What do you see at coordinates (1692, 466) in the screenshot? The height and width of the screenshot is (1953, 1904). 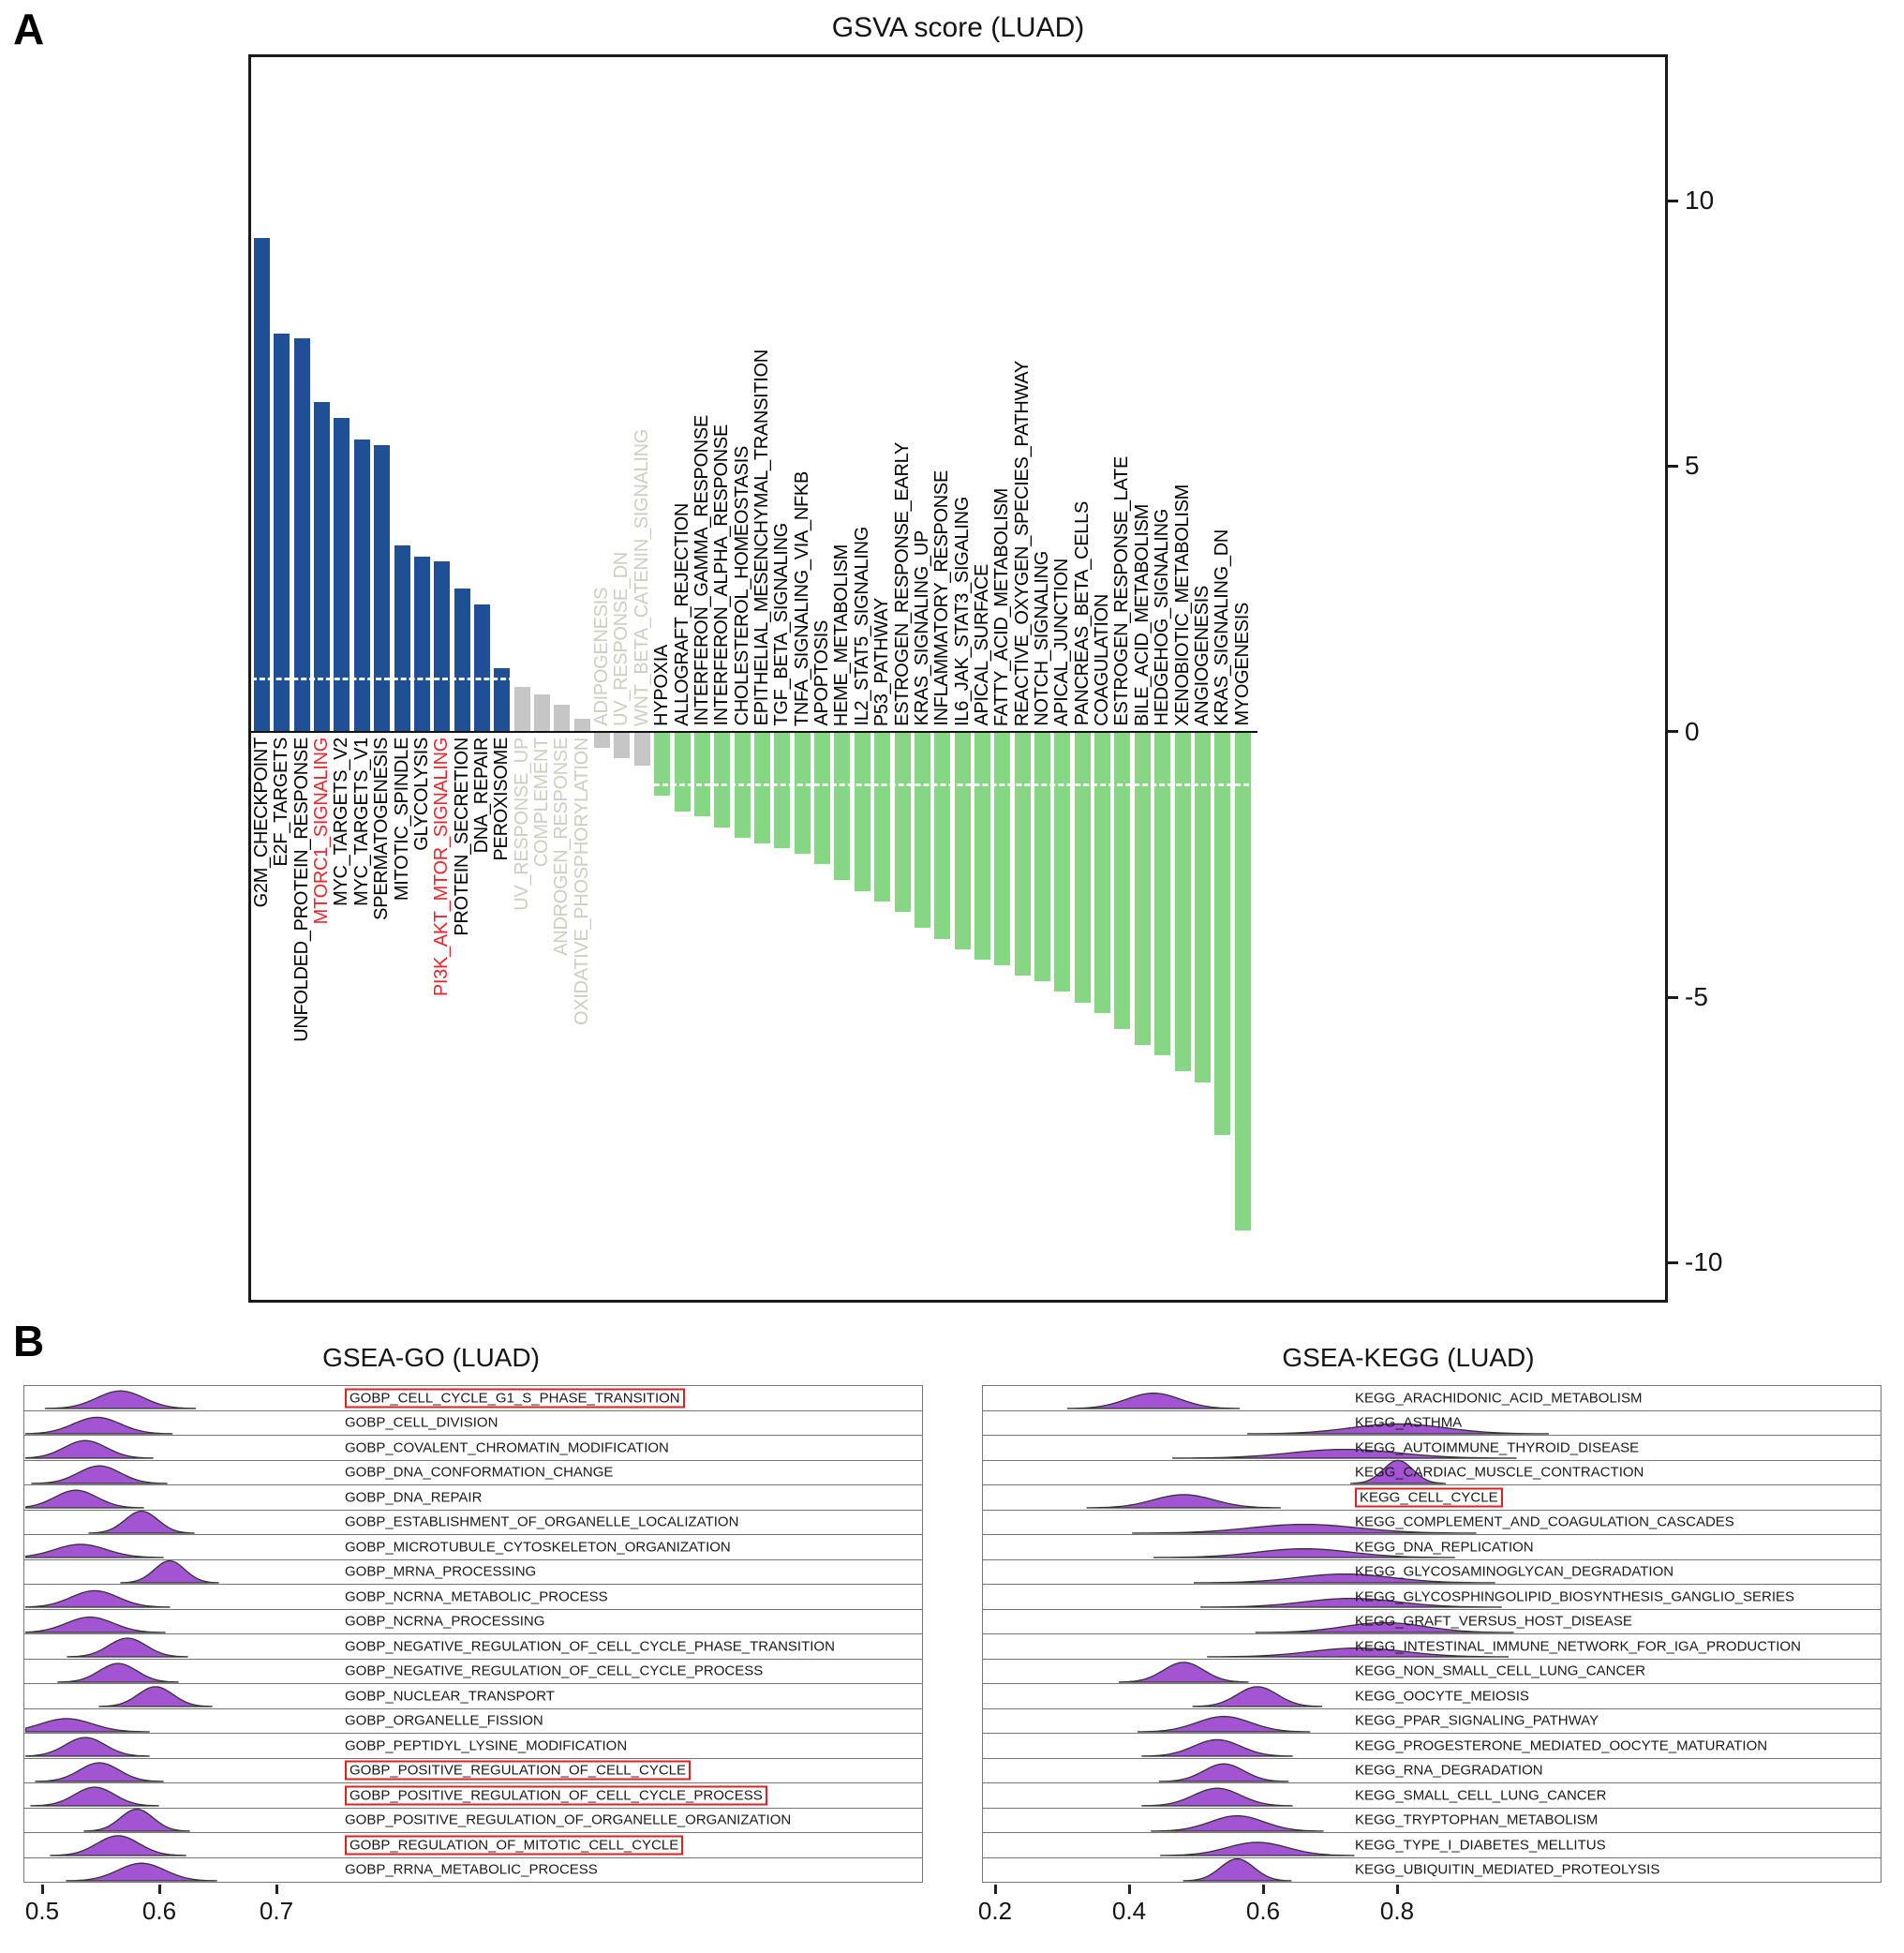 I see `gsva-y-tick-label: 5` at bounding box center [1692, 466].